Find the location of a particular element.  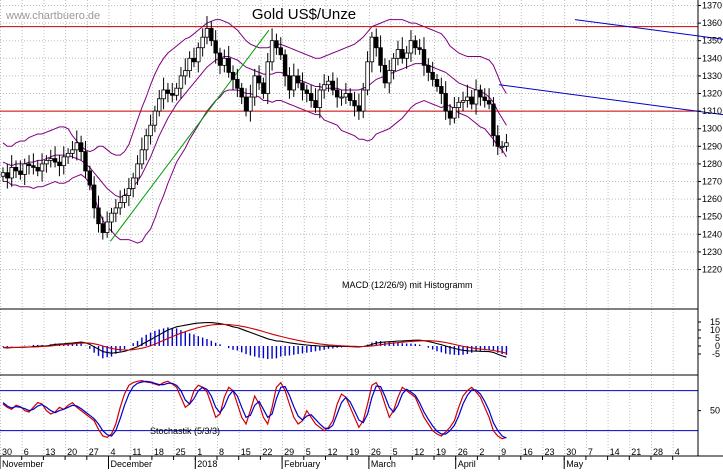

price-axis-label: 1260 is located at coordinates (712, 199).